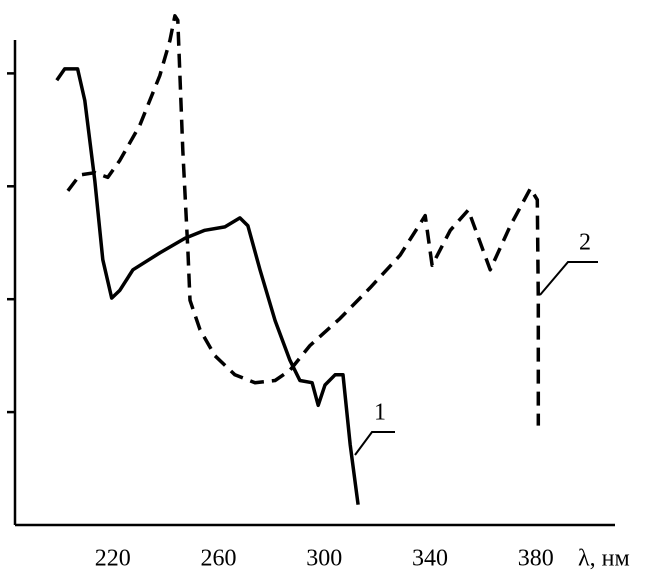 The height and width of the screenshot is (587, 659). I want to click on x-tick-label: 380, so click(536, 559).